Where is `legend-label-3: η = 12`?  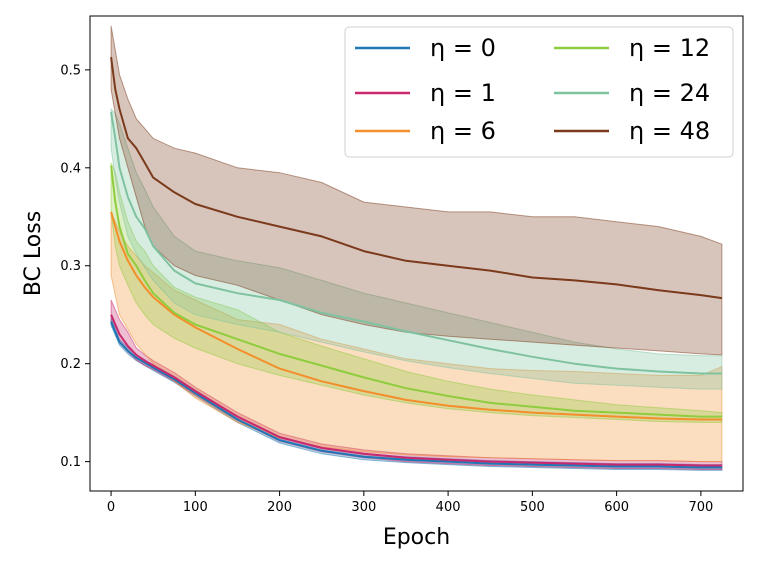 legend-label-3: η = 12 is located at coordinates (669, 48).